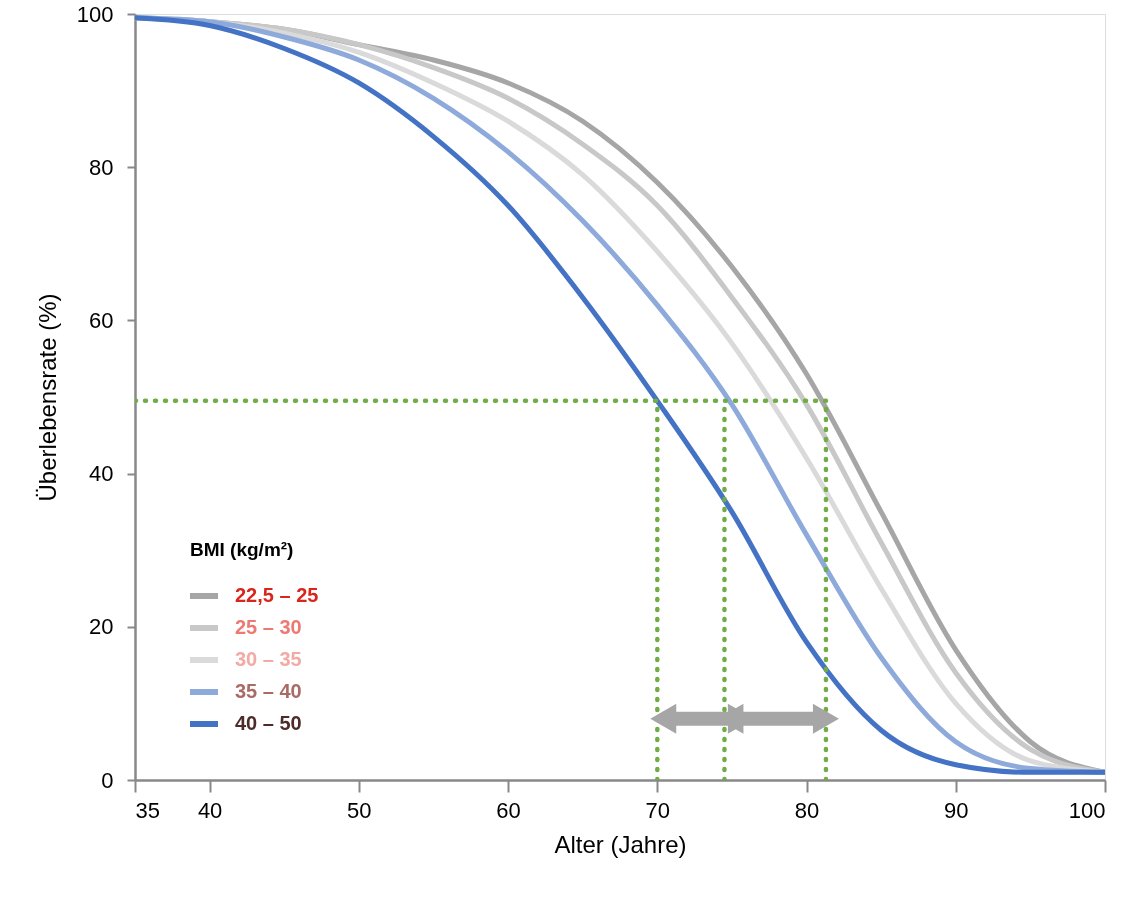 The width and height of the screenshot is (1135, 898). What do you see at coordinates (1087, 810) in the screenshot?
I see `x-tick-label: 100` at bounding box center [1087, 810].